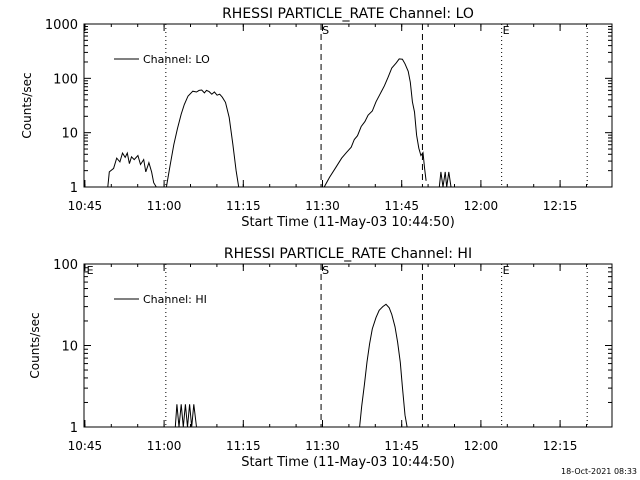  What do you see at coordinates (599, 471) in the screenshot?
I see `footer-timestamp: 18-Oct-2021 08:33` at bounding box center [599, 471].